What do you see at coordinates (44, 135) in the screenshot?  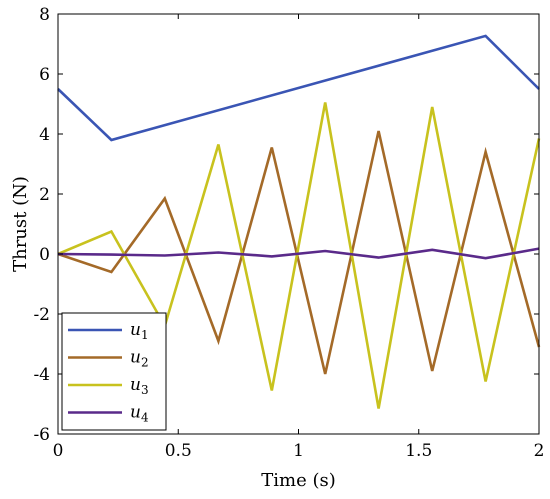 I see `y-tick-label: 4` at bounding box center [44, 135].